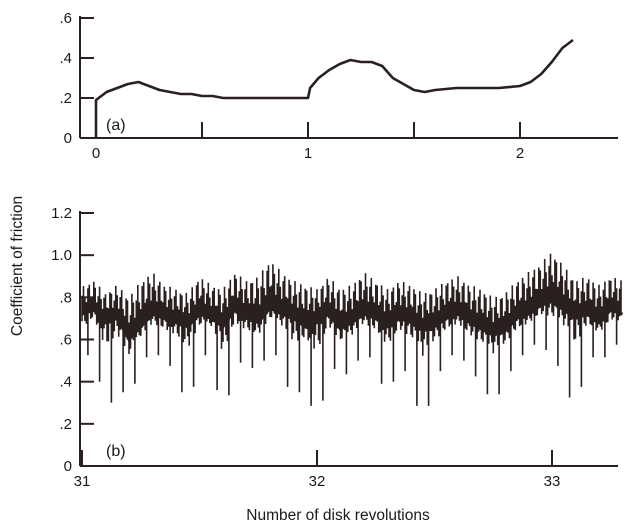  Describe the element at coordinates (17, 266) in the screenshot. I see `y-axis-title: Coefficient of friction` at that location.